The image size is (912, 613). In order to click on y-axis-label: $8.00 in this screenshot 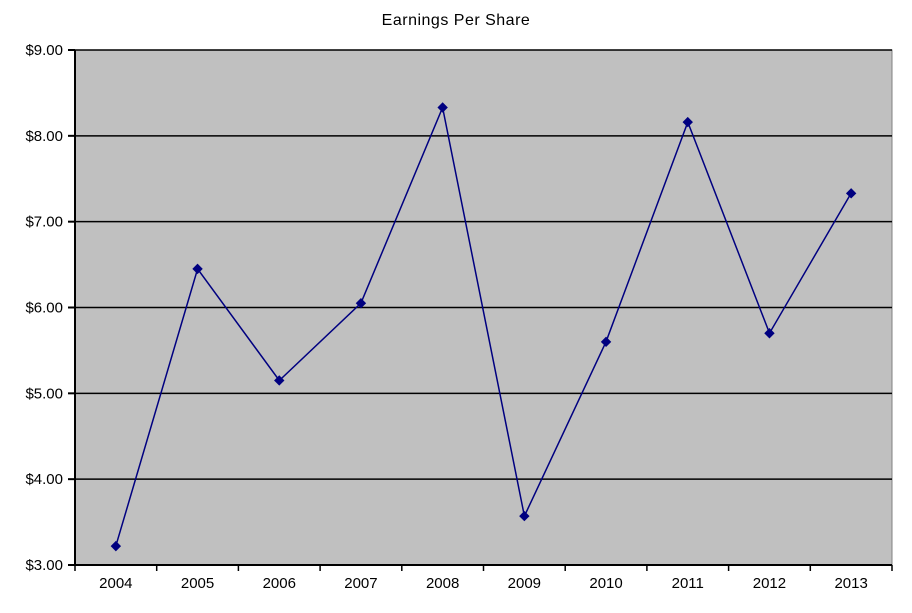, I will do `click(44, 136)`.